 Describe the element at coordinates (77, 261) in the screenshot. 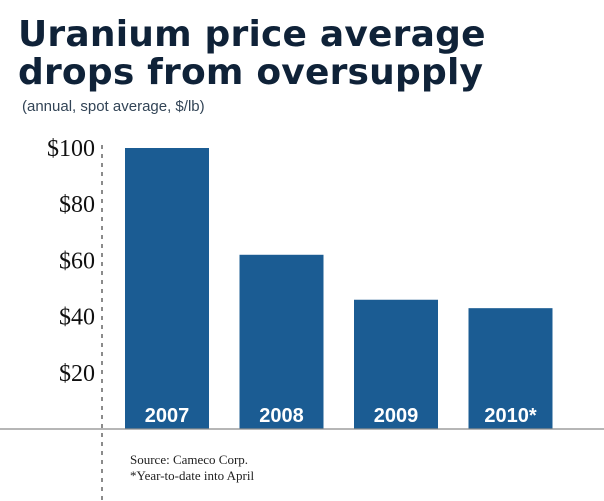

I see `y-tick-label: $60` at that location.